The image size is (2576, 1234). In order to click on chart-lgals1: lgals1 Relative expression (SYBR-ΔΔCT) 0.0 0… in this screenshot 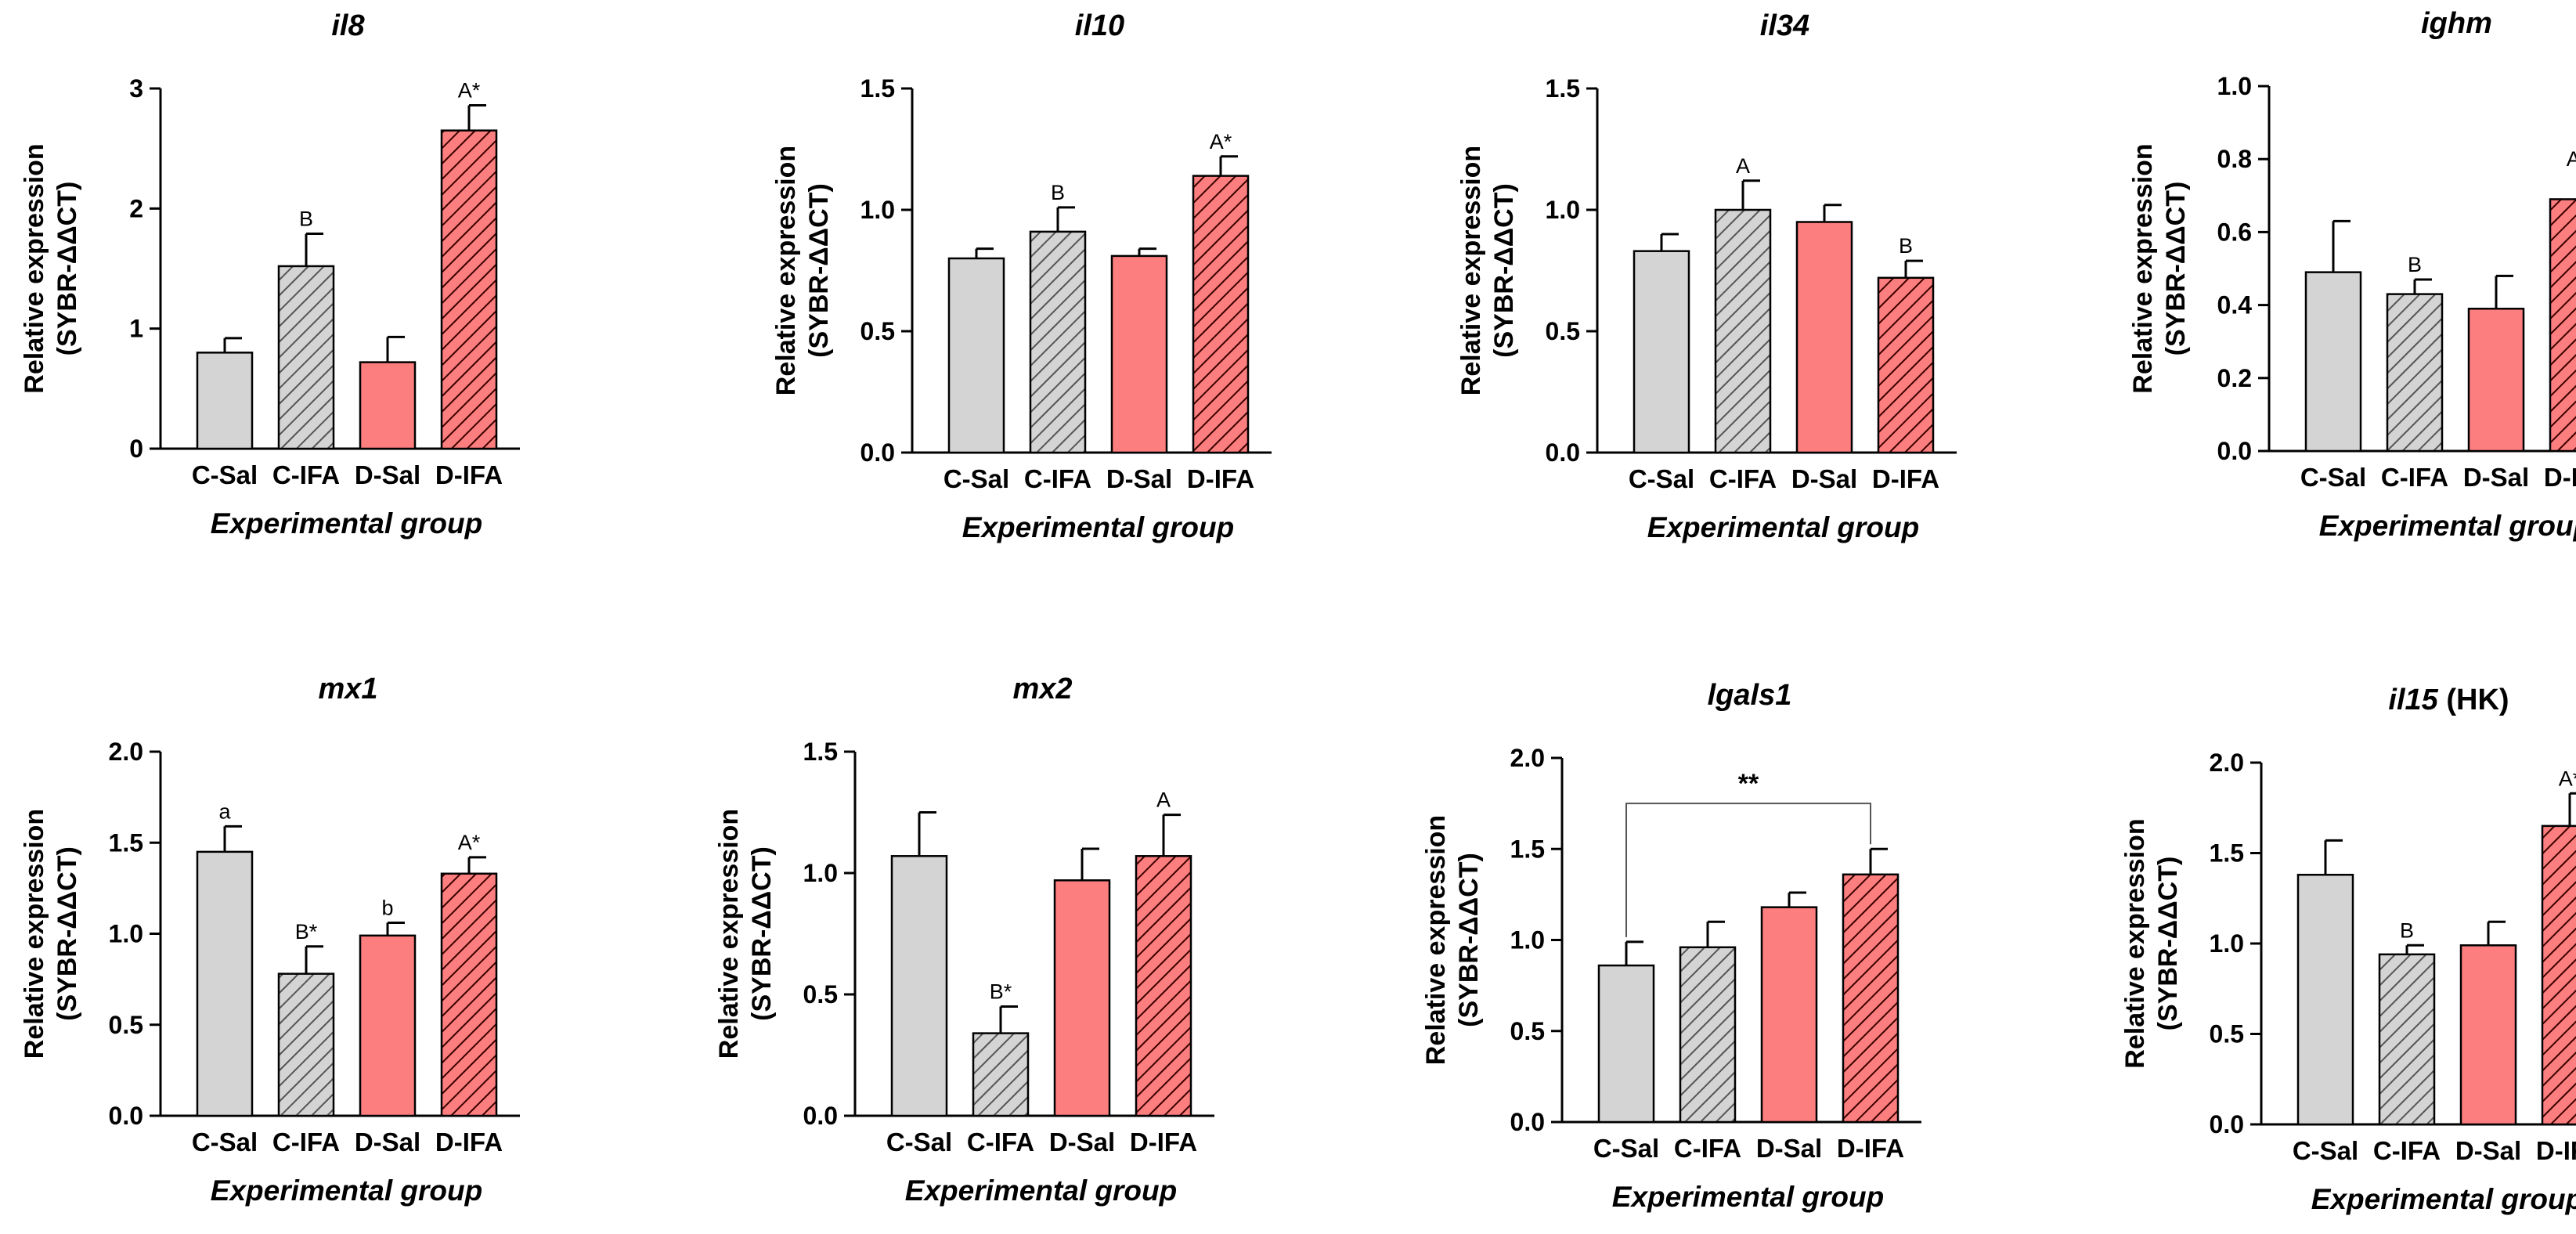, I will do `click(1671, 946)`.